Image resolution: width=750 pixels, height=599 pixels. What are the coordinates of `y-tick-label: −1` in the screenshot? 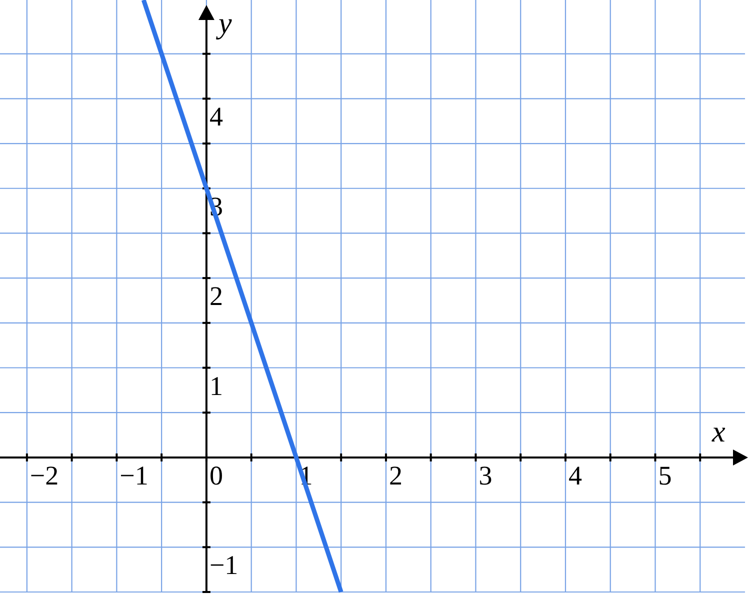 It's located at (223, 565).